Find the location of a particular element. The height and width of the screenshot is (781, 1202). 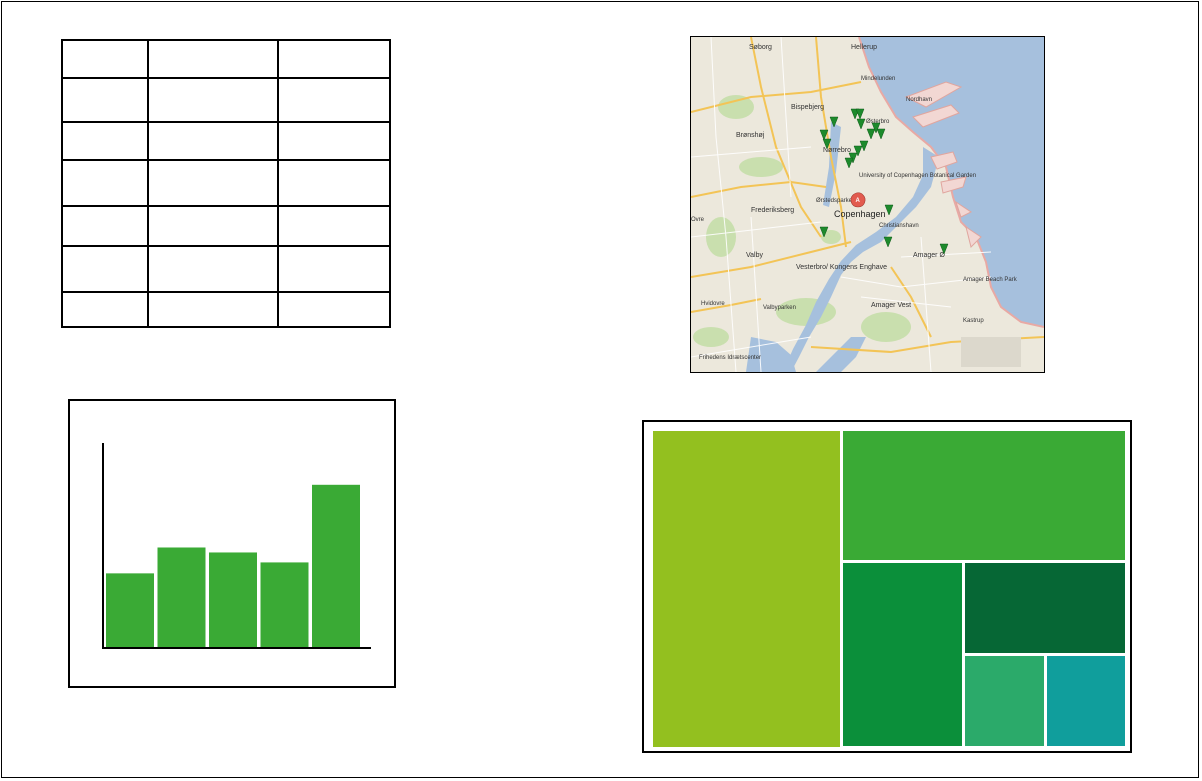

map-label-kastrup: Kastrup is located at coordinates (973, 321).